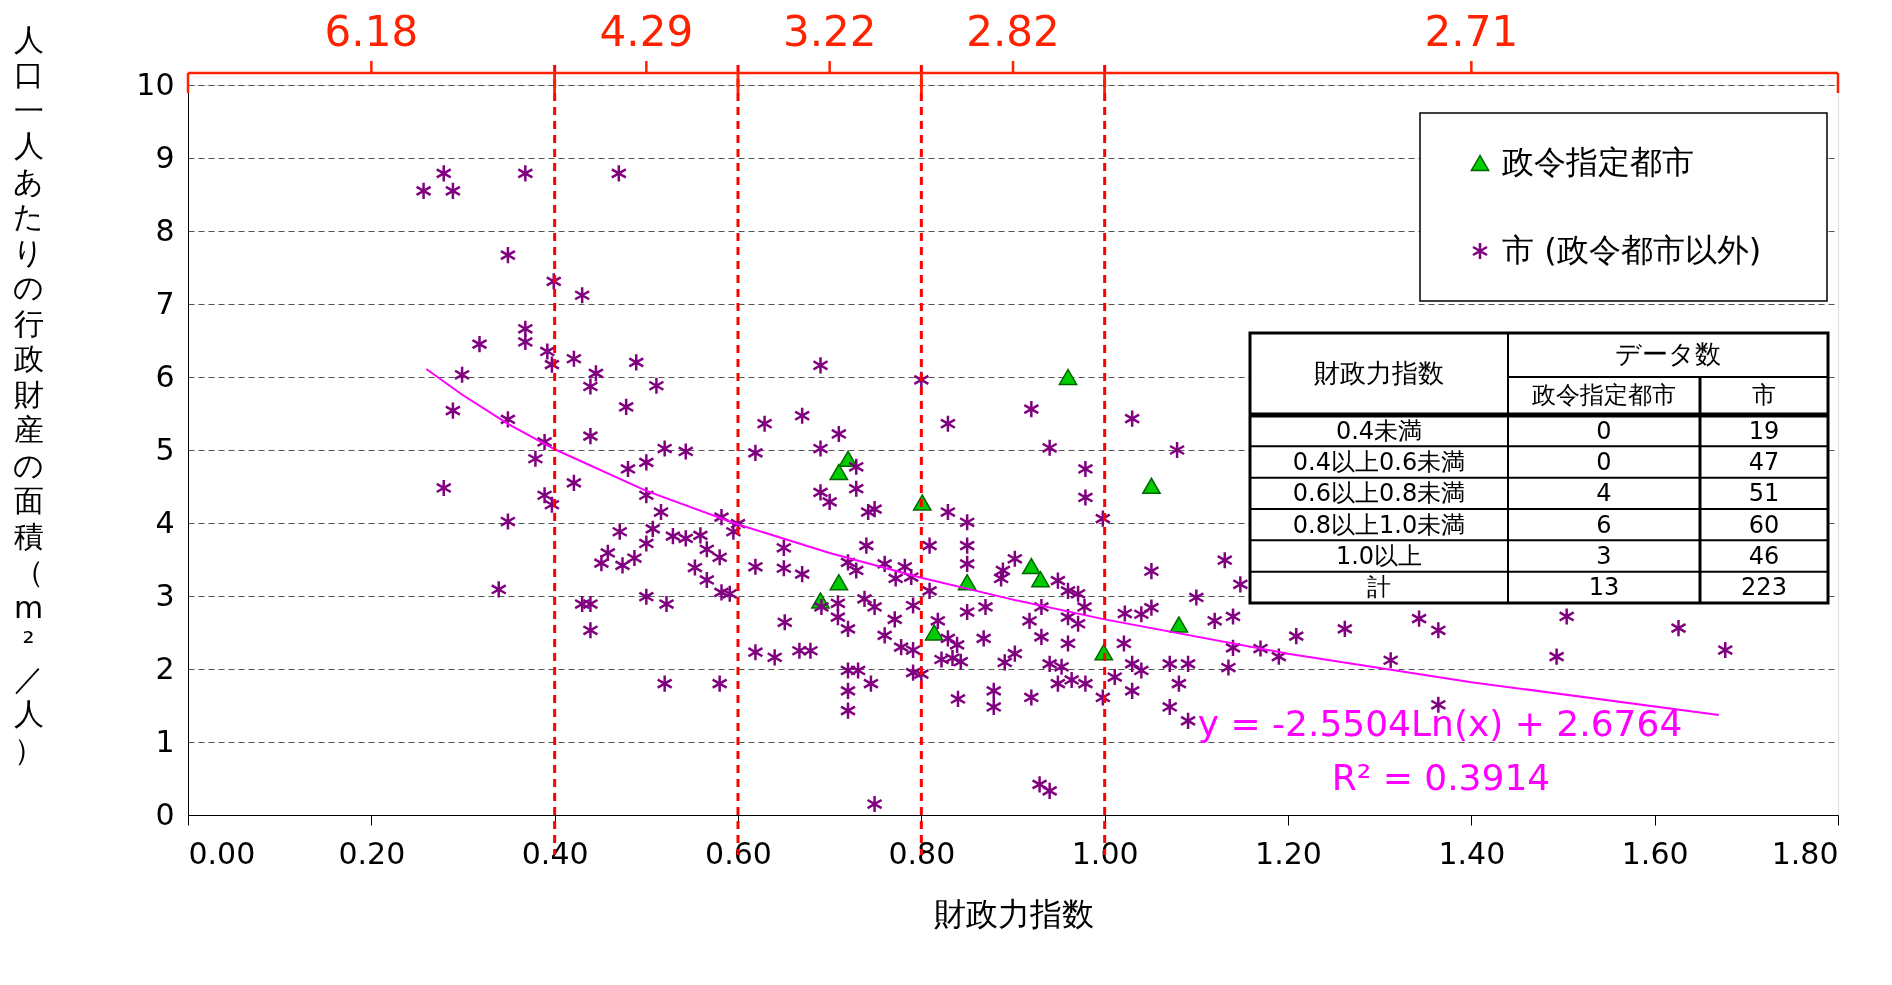 This screenshot has height=985, width=1892. Describe the element at coordinates (1013, 913) in the screenshot. I see `x-axis-title: 財政力指数` at that location.